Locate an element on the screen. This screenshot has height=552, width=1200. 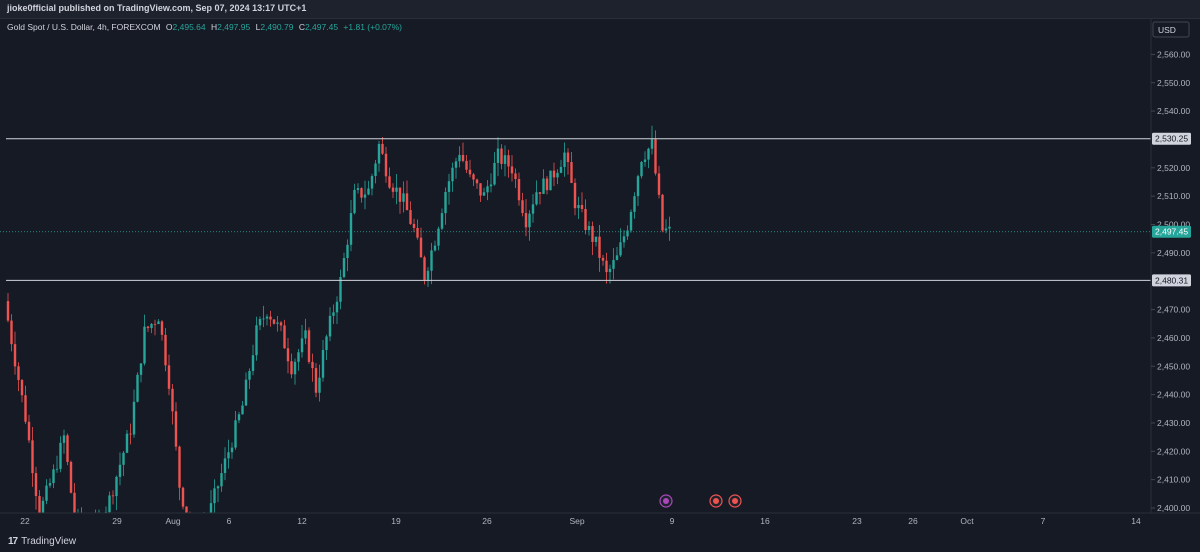
price-tick-label: 2,440.00 is located at coordinates (1173, 395).